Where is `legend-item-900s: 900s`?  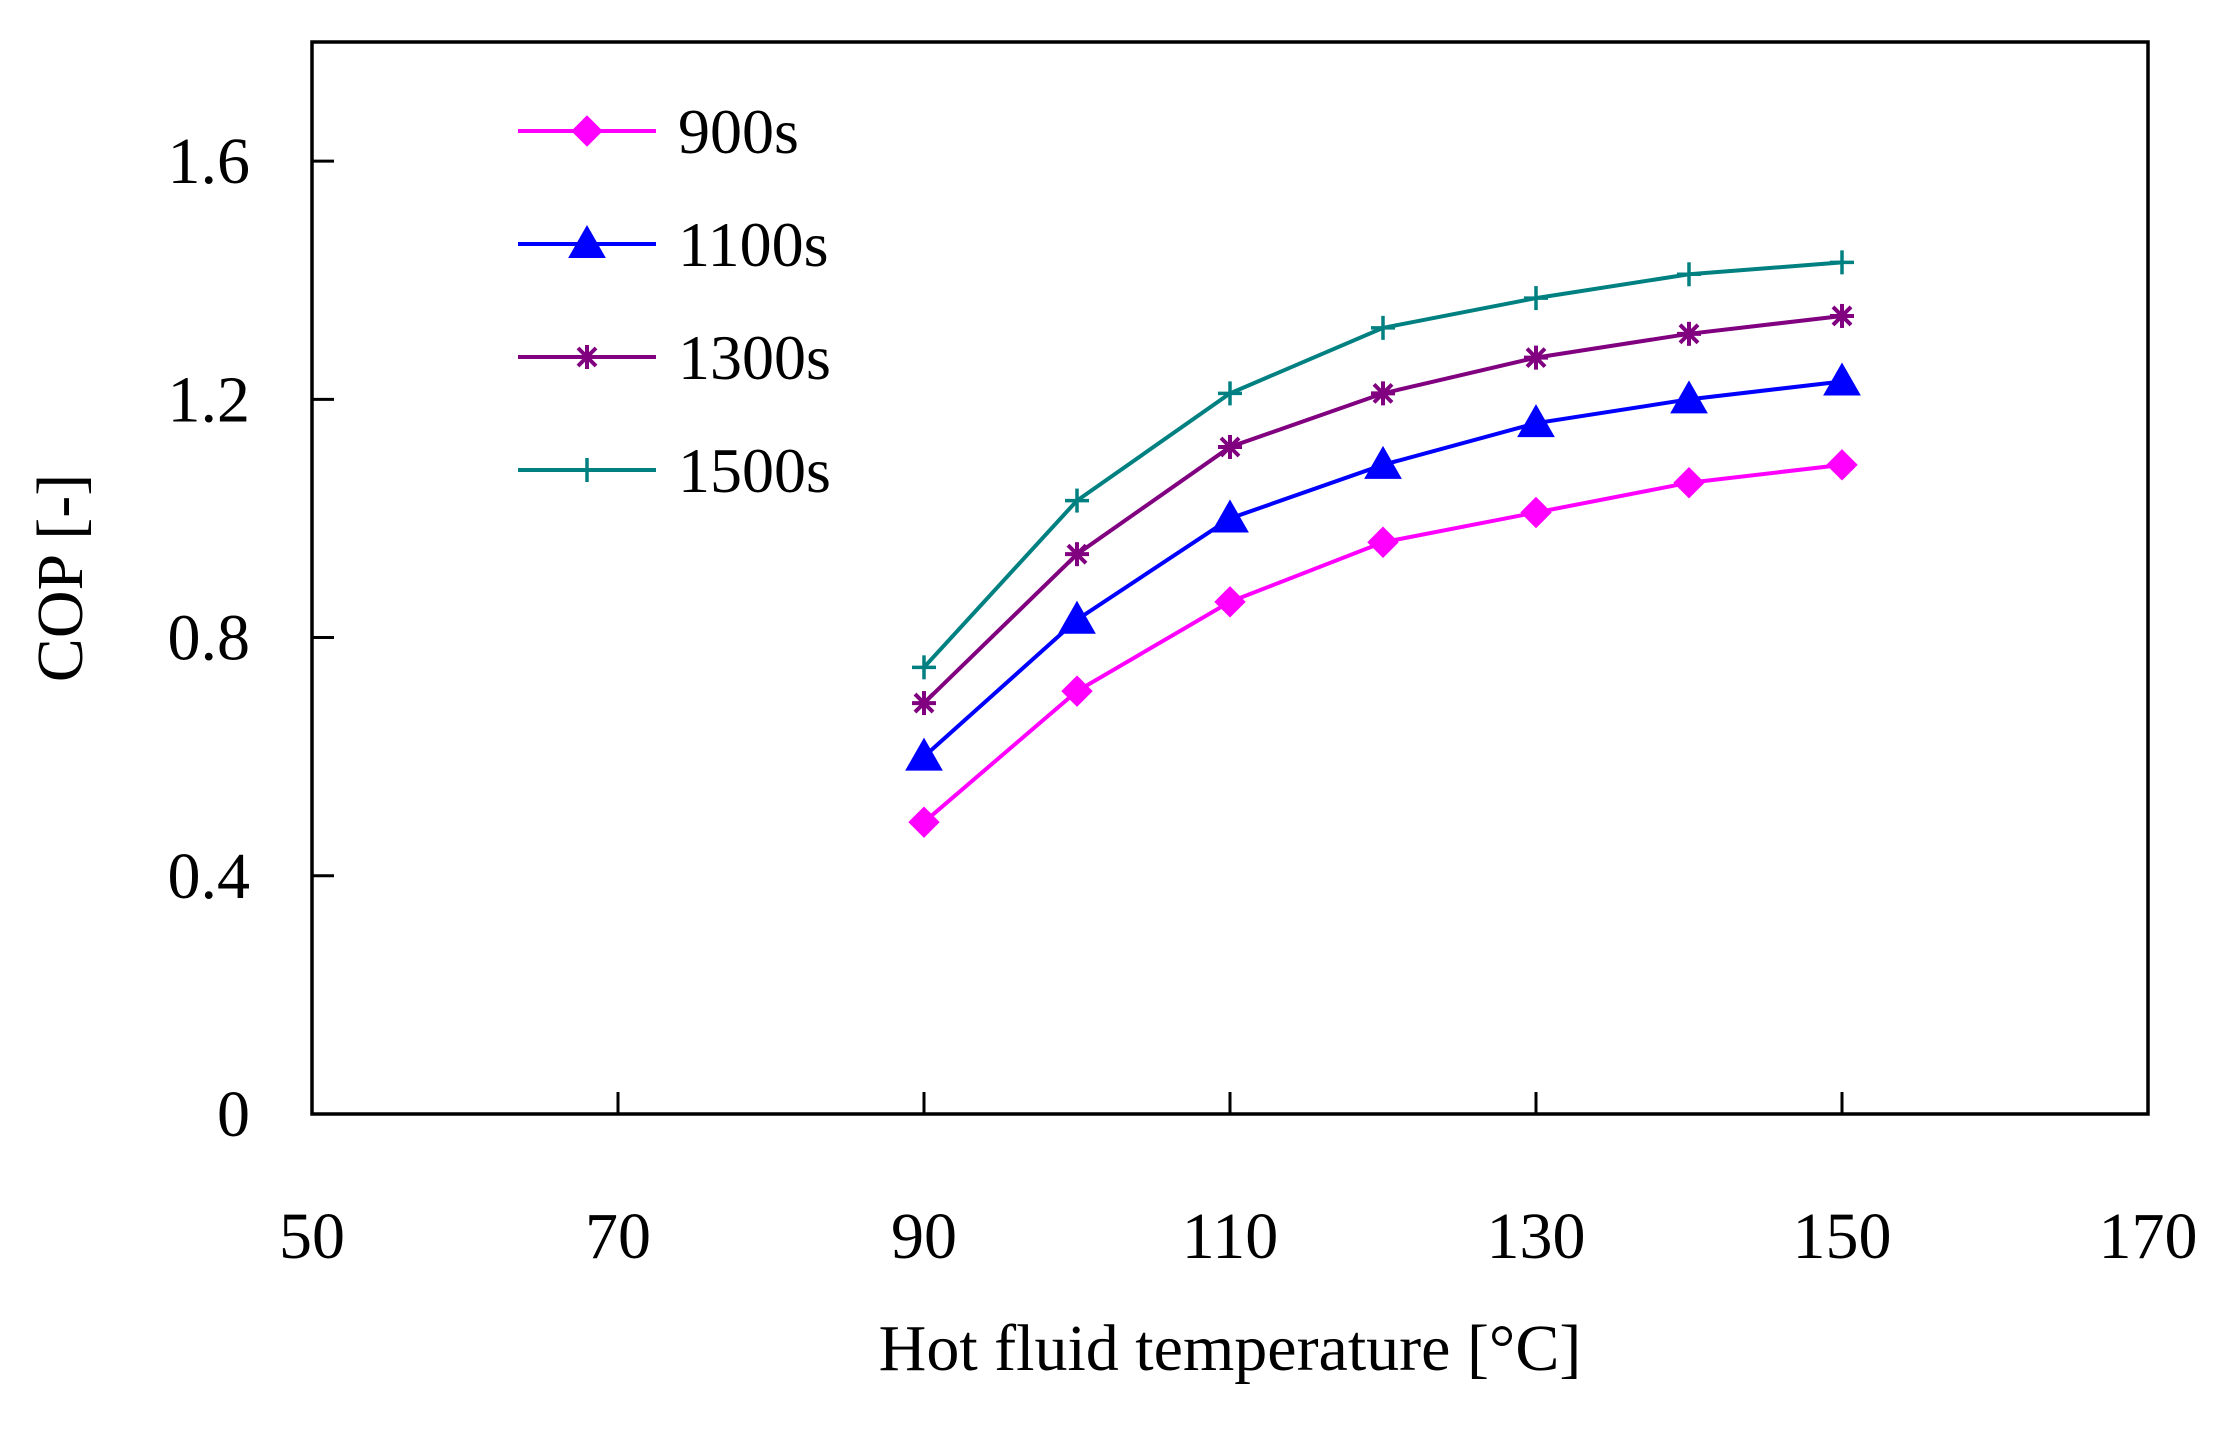
legend-item-900s: 900s is located at coordinates (658, 131).